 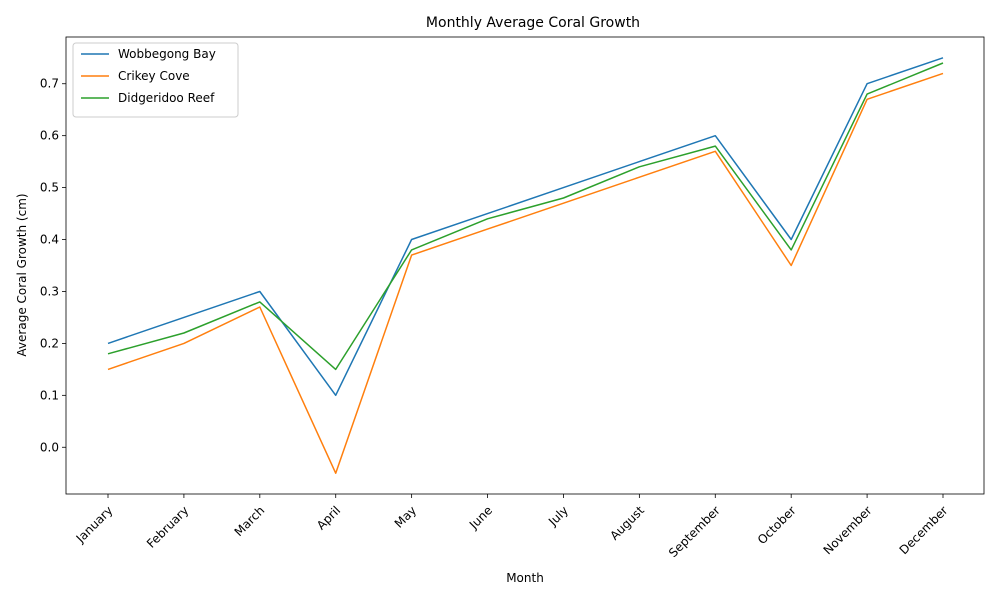 What do you see at coordinates (53, 265) in the screenshot?
I see `y-axis-ticks: 0.0 0.1 0.2 0.3 0.4 0.5 0.6 0.7` at bounding box center [53, 265].